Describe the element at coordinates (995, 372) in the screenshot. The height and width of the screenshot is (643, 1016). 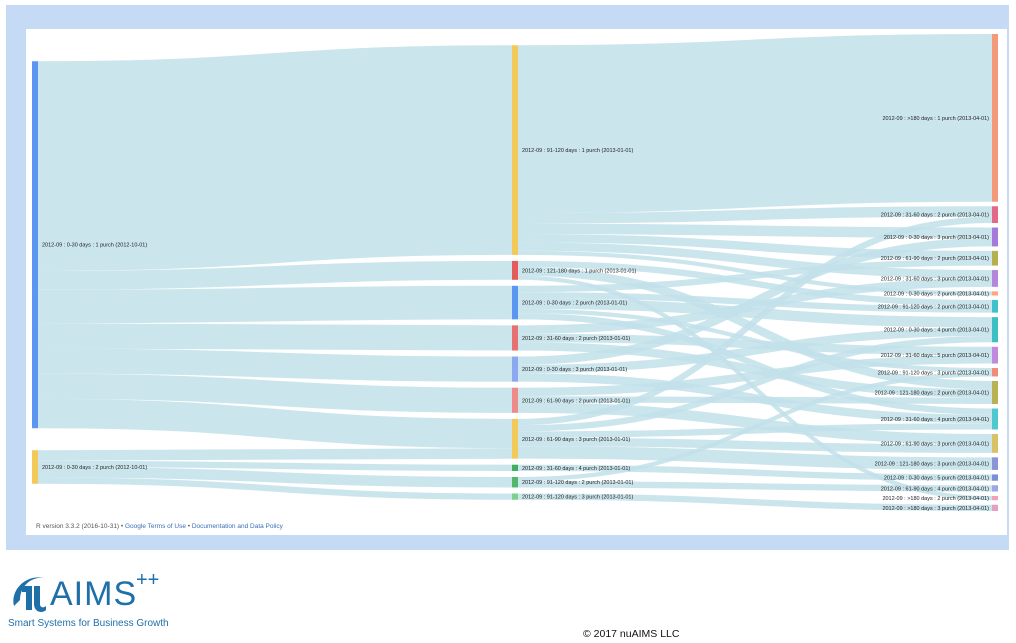
I see `sankey-node-c9` at that location.